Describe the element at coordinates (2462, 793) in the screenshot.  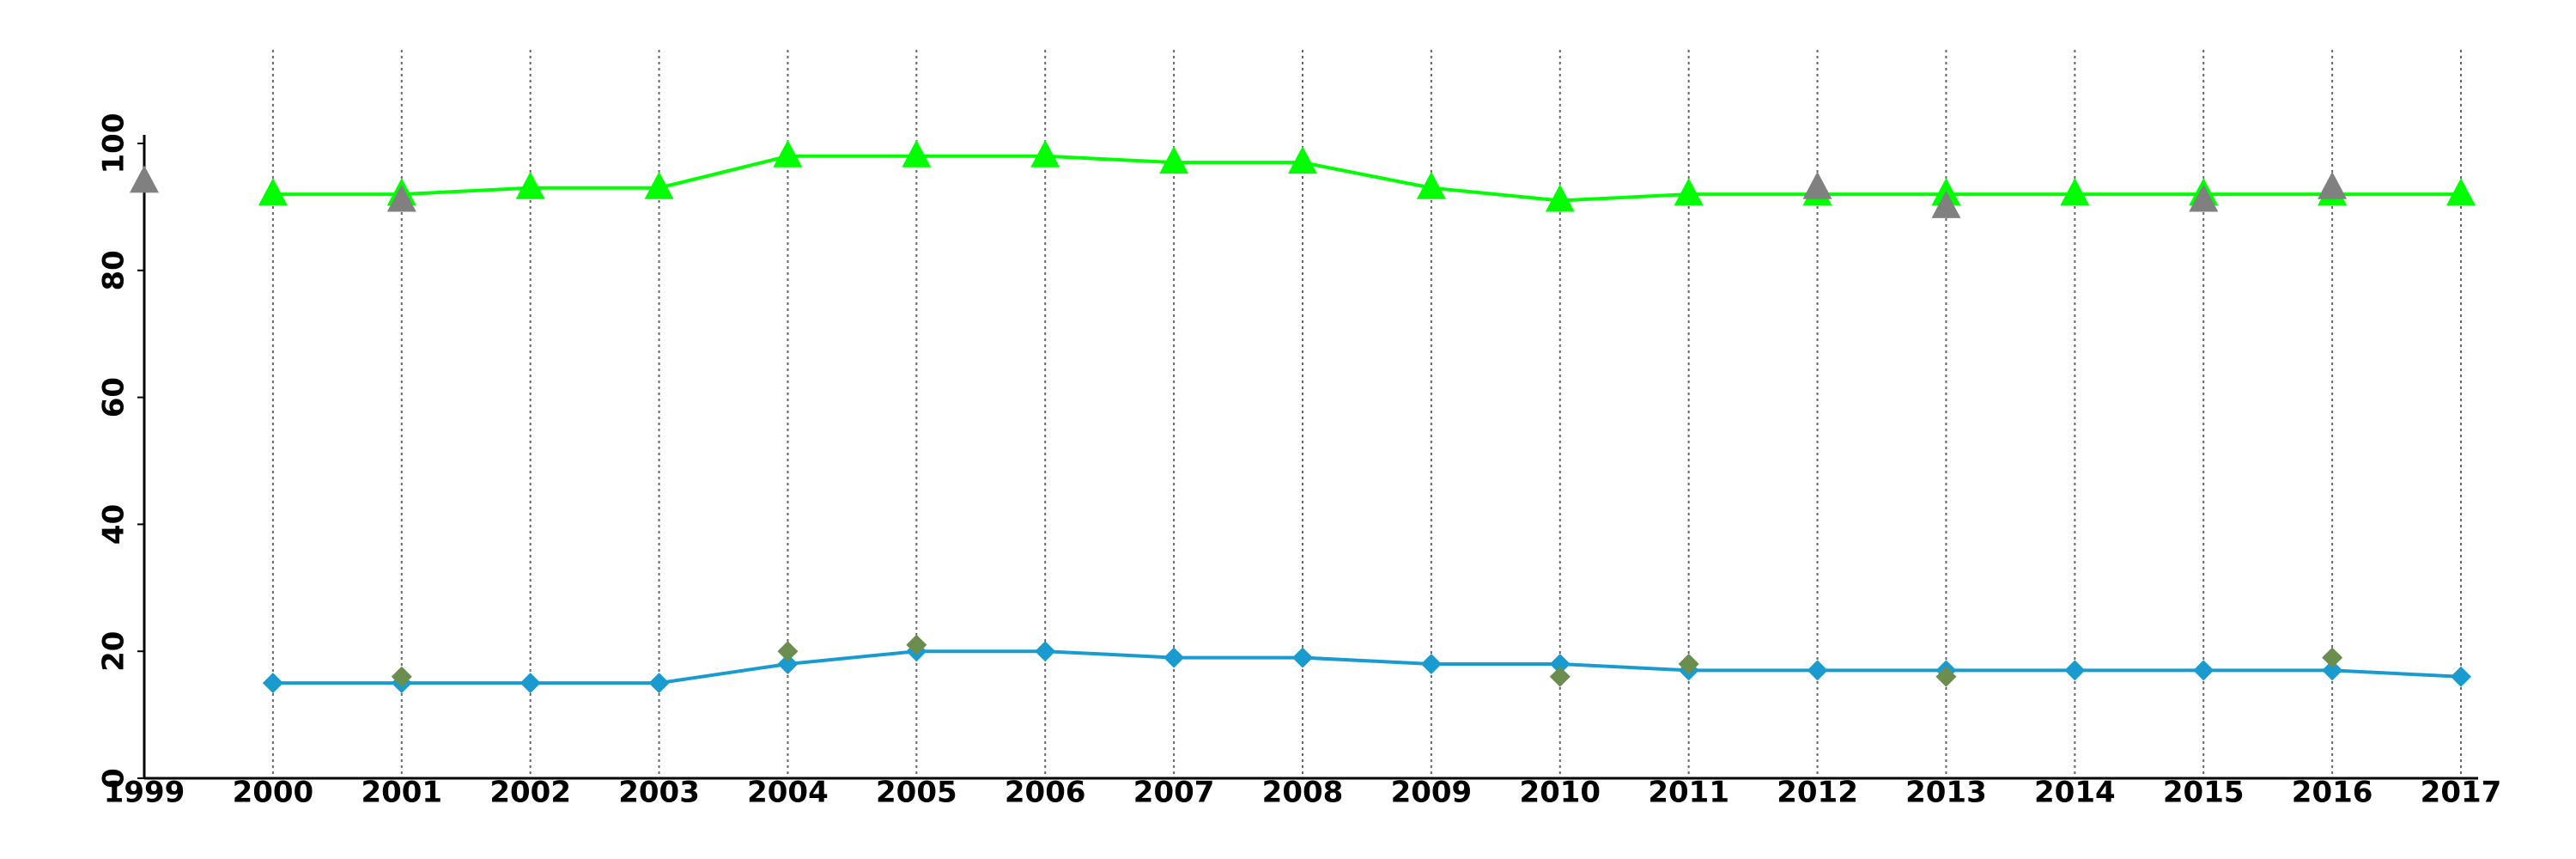
I see `x-tick-label: 2017` at that location.